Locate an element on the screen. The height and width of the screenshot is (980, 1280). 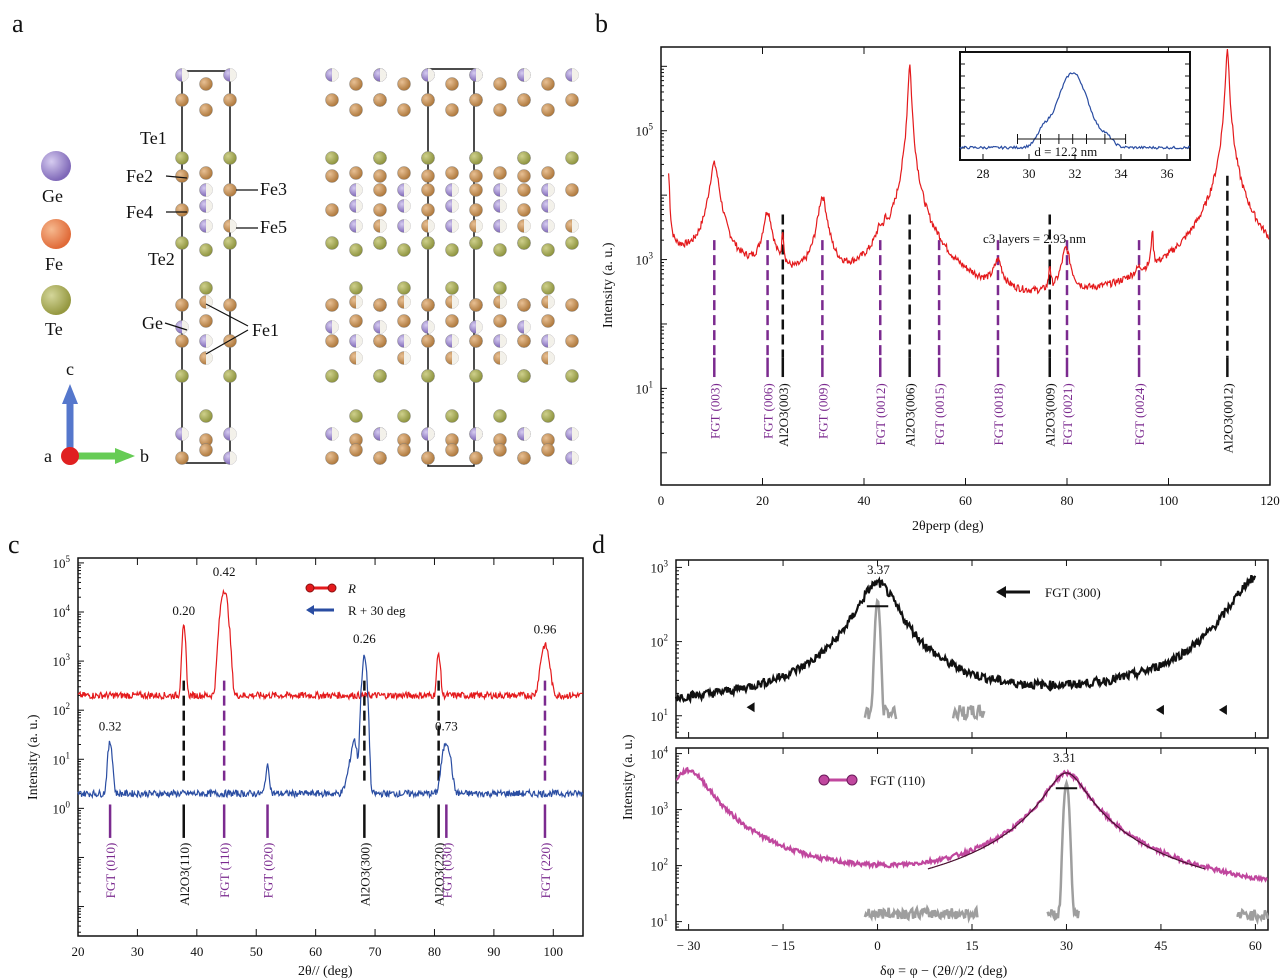
panel-d-ylabel: Intensity (a. u.) is located at coordinates (628, 777).